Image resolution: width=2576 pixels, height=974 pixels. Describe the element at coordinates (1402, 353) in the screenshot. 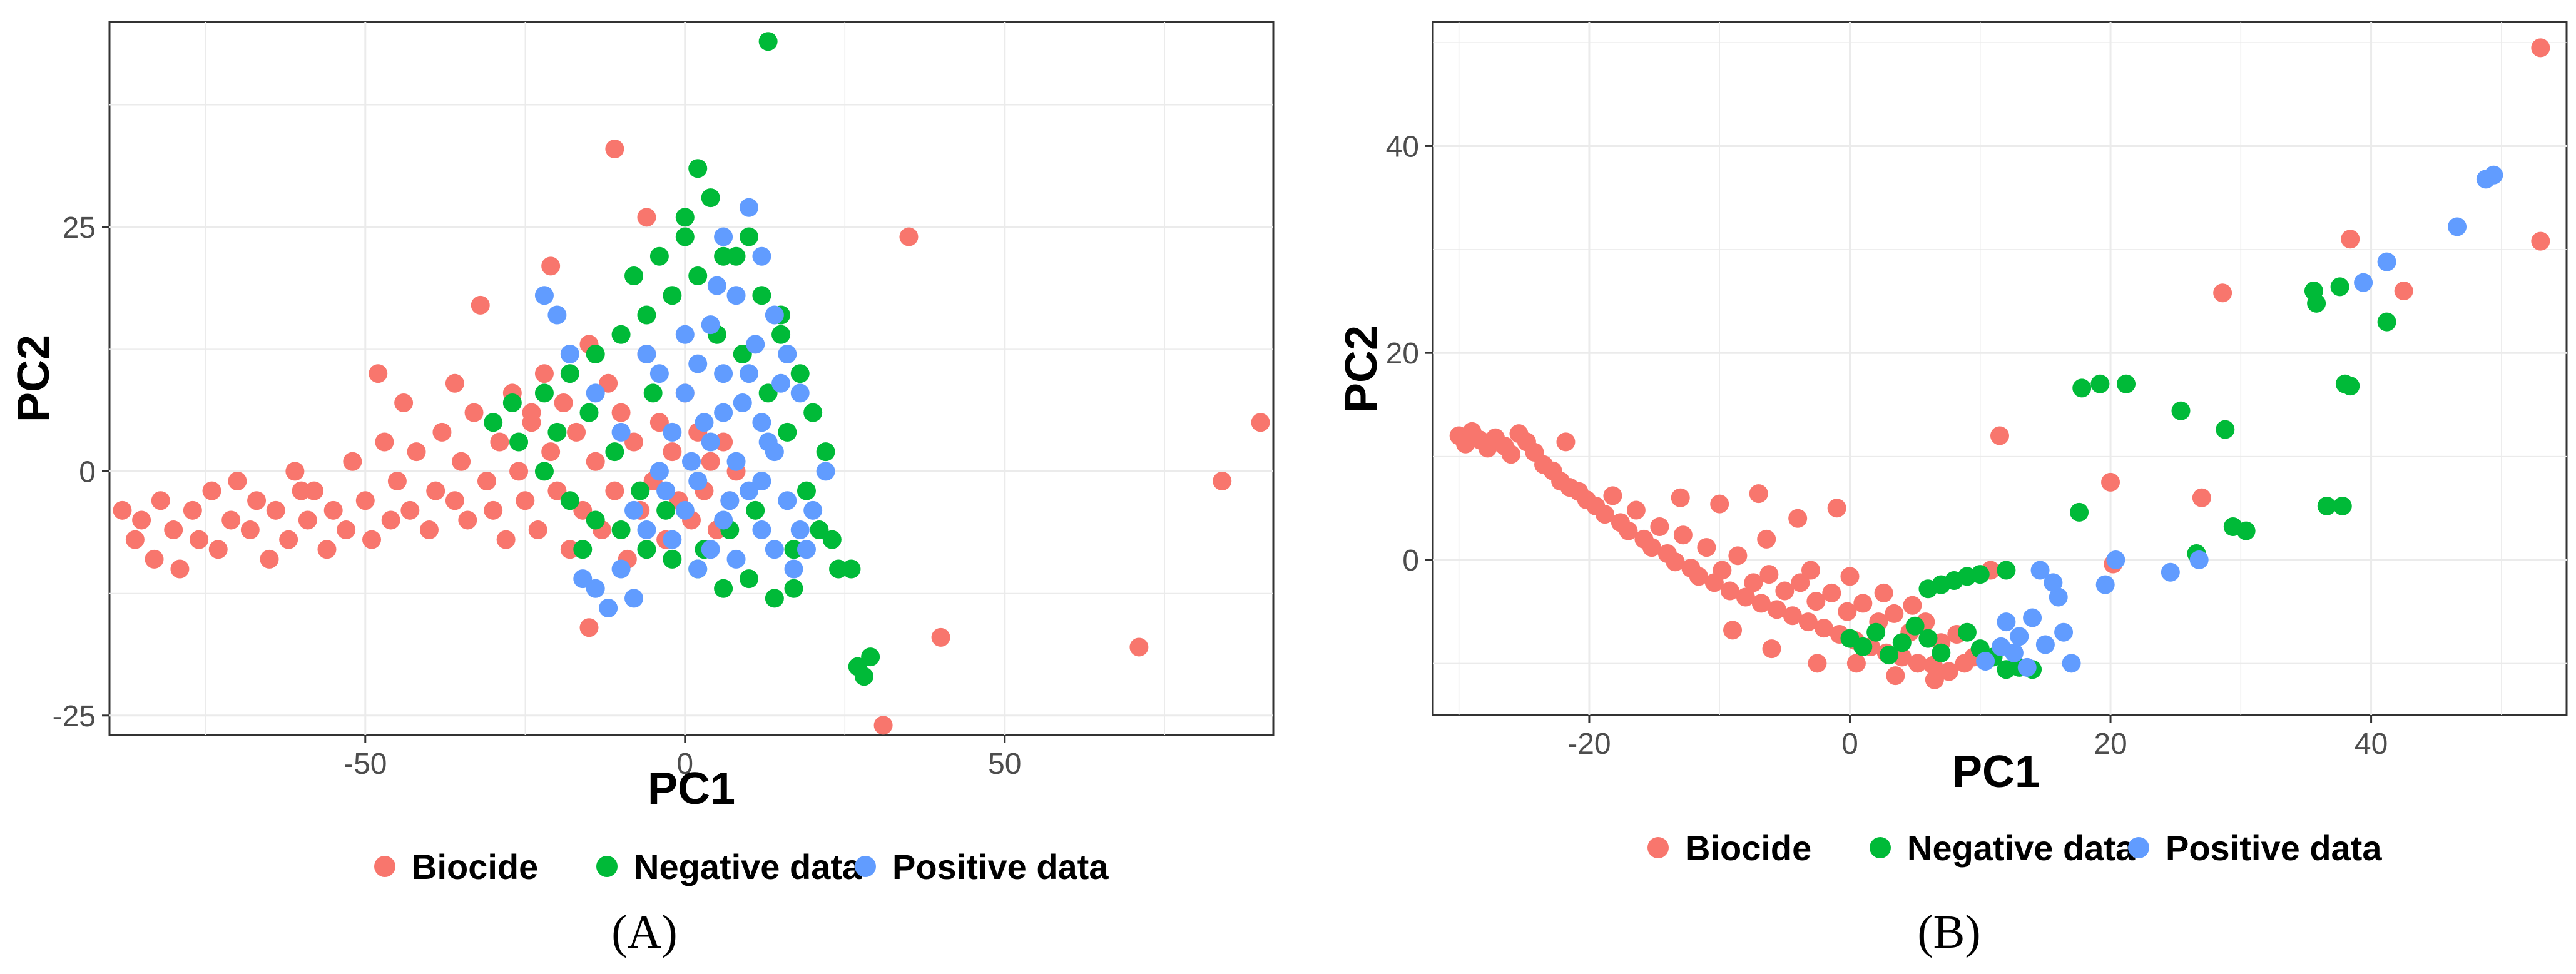

I see `panel-b-y-tick-label: 20` at that location.